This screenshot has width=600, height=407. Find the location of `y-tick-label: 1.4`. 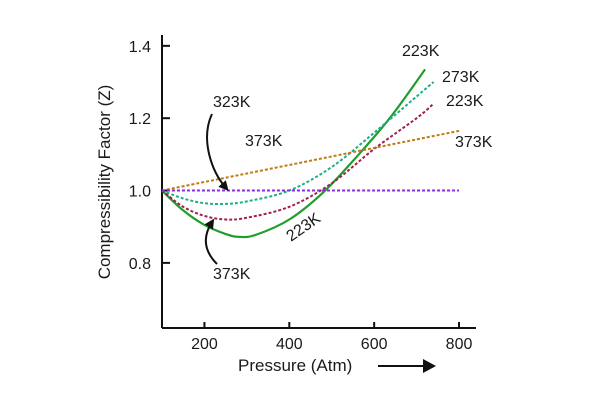

y-tick-label: 1.4 is located at coordinates (140, 47).